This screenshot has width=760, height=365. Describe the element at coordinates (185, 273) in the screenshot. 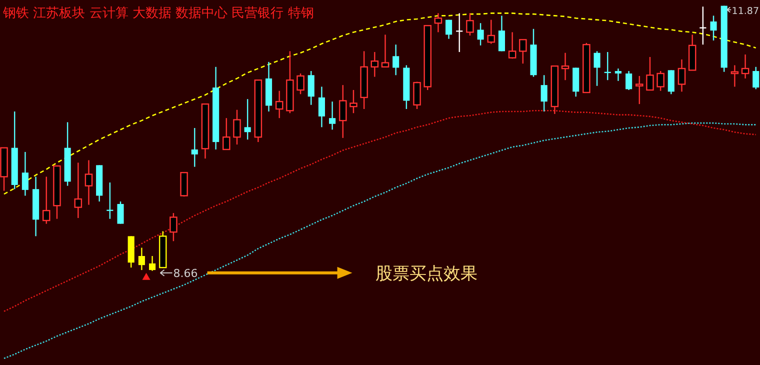

I see `annotation: 8.66` at that location.